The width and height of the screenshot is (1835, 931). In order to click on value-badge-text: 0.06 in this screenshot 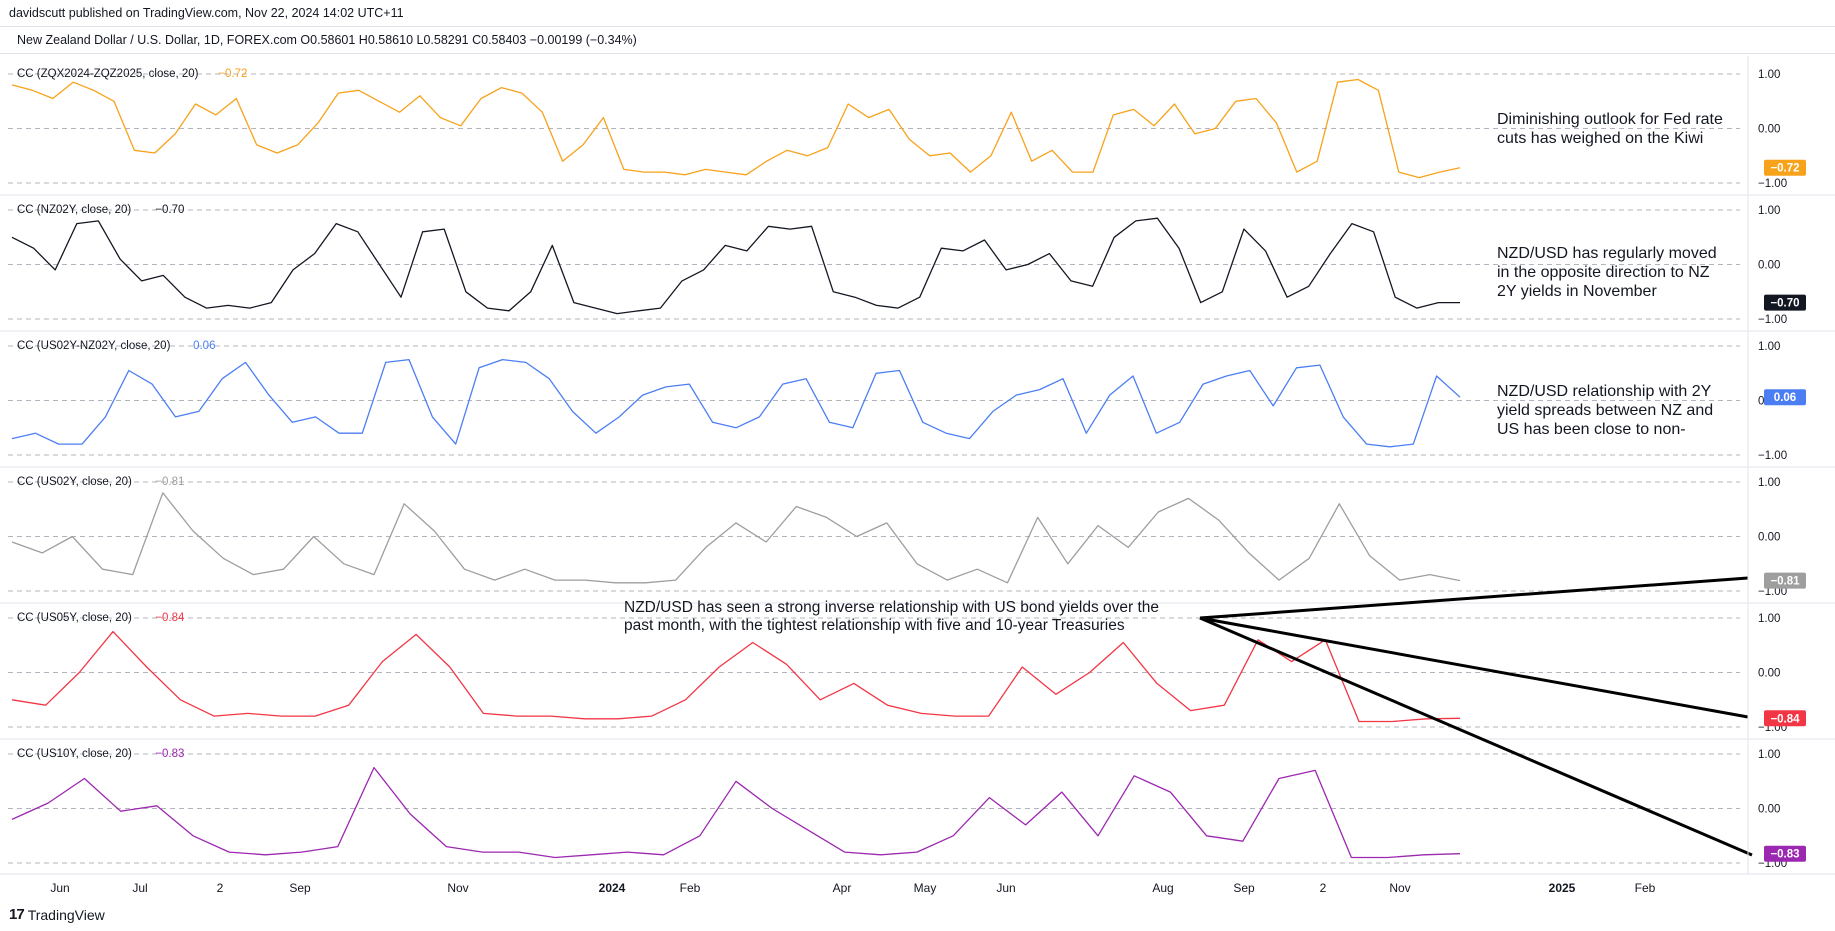, I will do `click(1785, 398)`.